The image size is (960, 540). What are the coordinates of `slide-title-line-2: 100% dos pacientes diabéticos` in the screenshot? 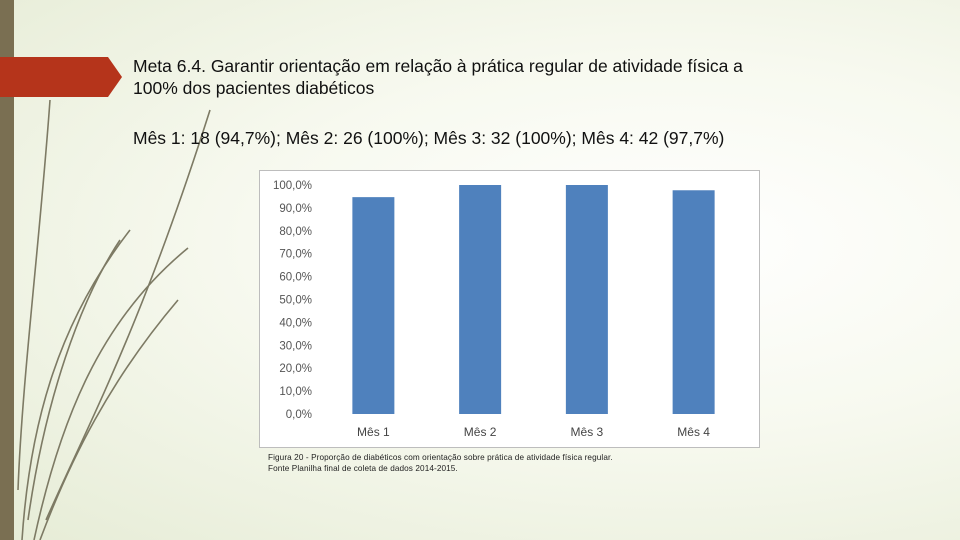 It's located at (254, 88).